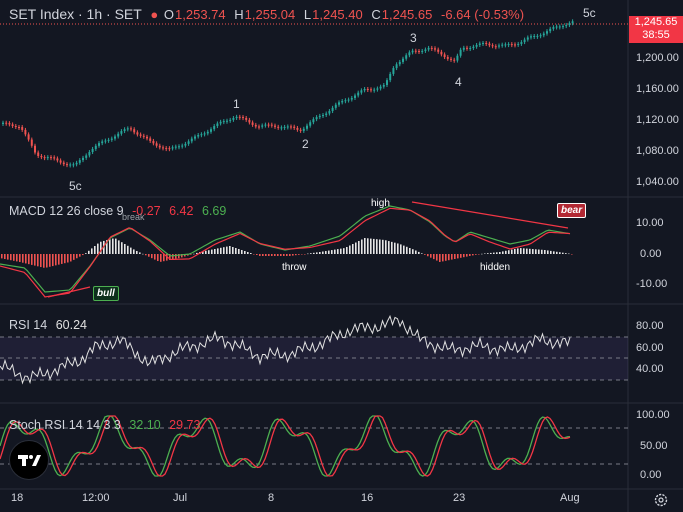 This screenshot has height=512, width=683. I want to click on symbol-title: SET Index · 1h · SET, so click(75, 14).